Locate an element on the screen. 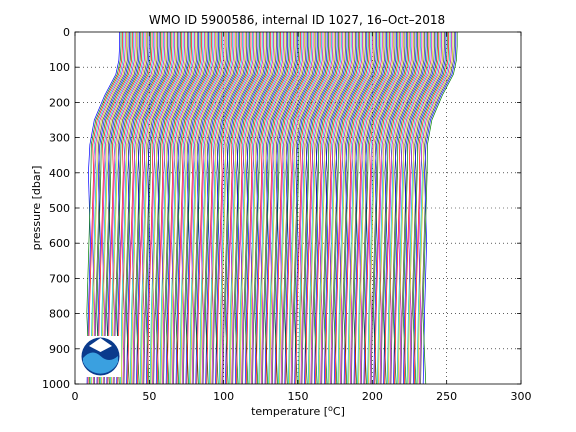 The height and width of the screenshot is (432, 576). x-tick-label: 0 is located at coordinates (75, 396).